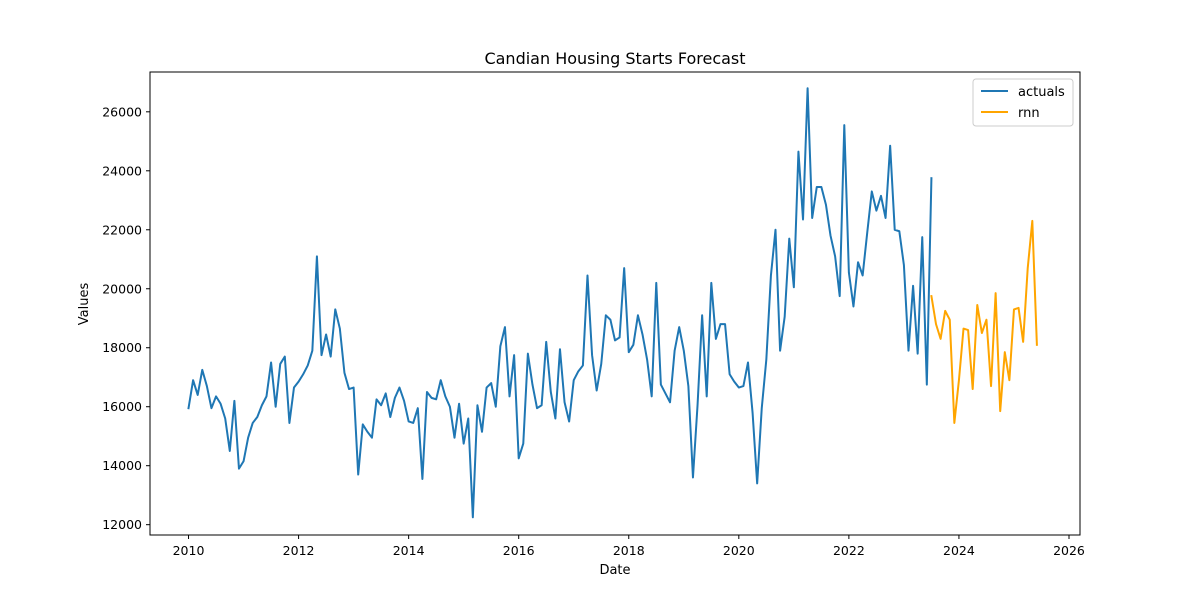  What do you see at coordinates (126, 318) in the screenshot?
I see `y-axis: 12000 14000 16000 18000 20000 22000 24000 26000` at bounding box center [126, 318].